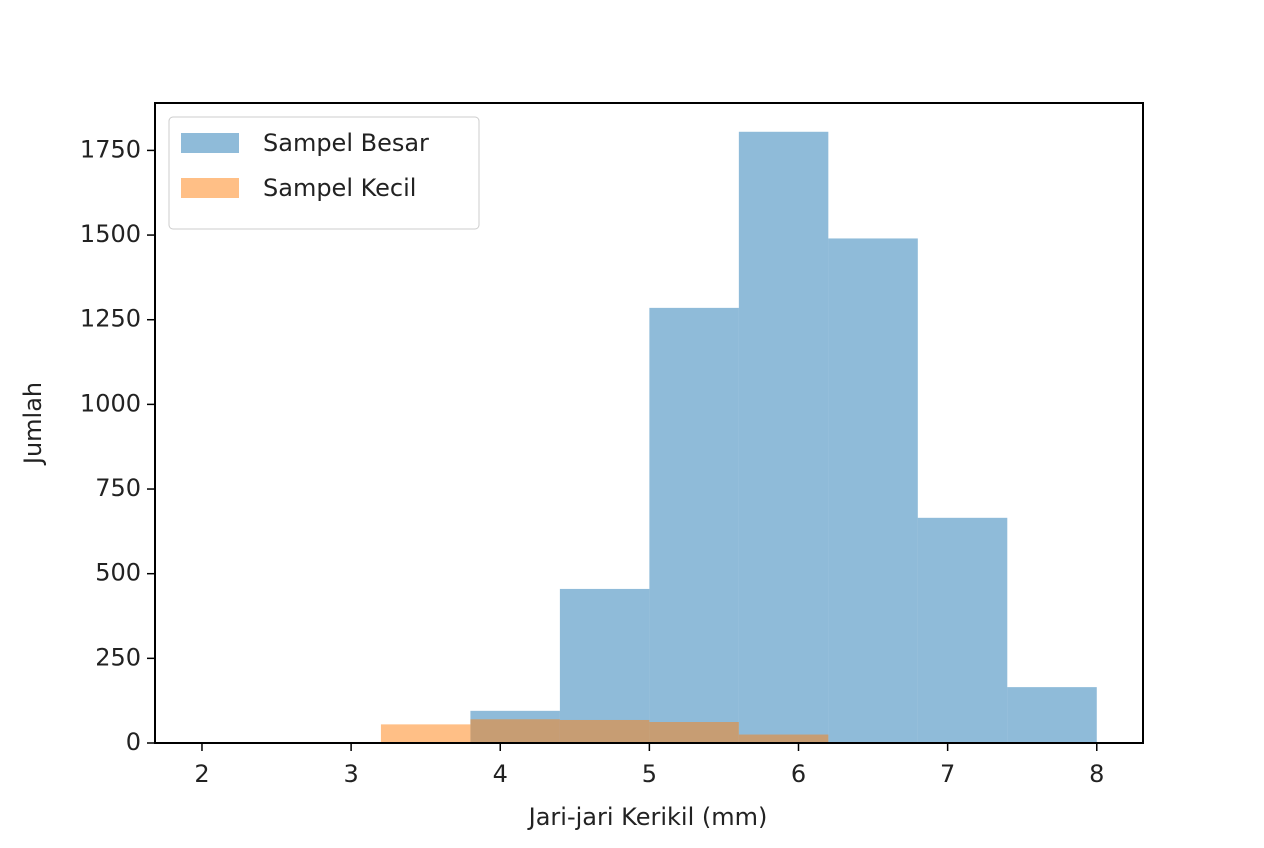  What do you see at coordinates (947, 774) in the screenshot?
I see `x-tick-label: 7` at bounding box center [947, 774].